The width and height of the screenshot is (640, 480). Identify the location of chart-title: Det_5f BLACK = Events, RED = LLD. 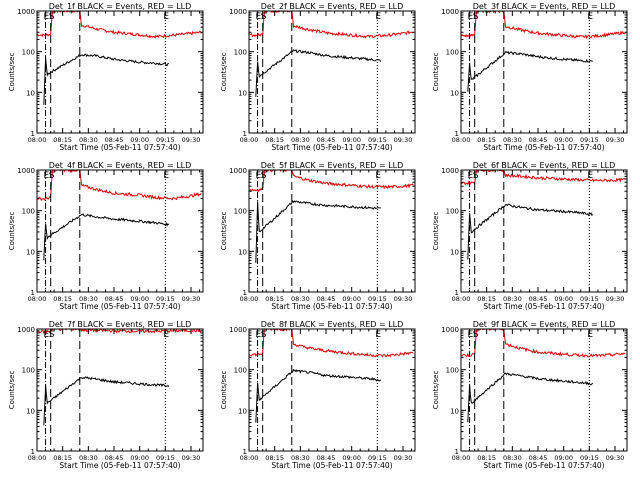
(332, 165).